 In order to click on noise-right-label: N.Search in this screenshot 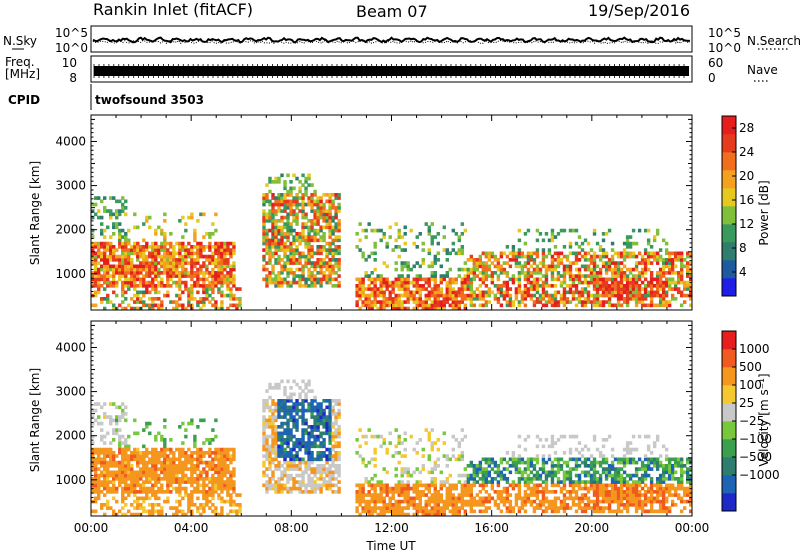, I will do `click(773, 41)`.